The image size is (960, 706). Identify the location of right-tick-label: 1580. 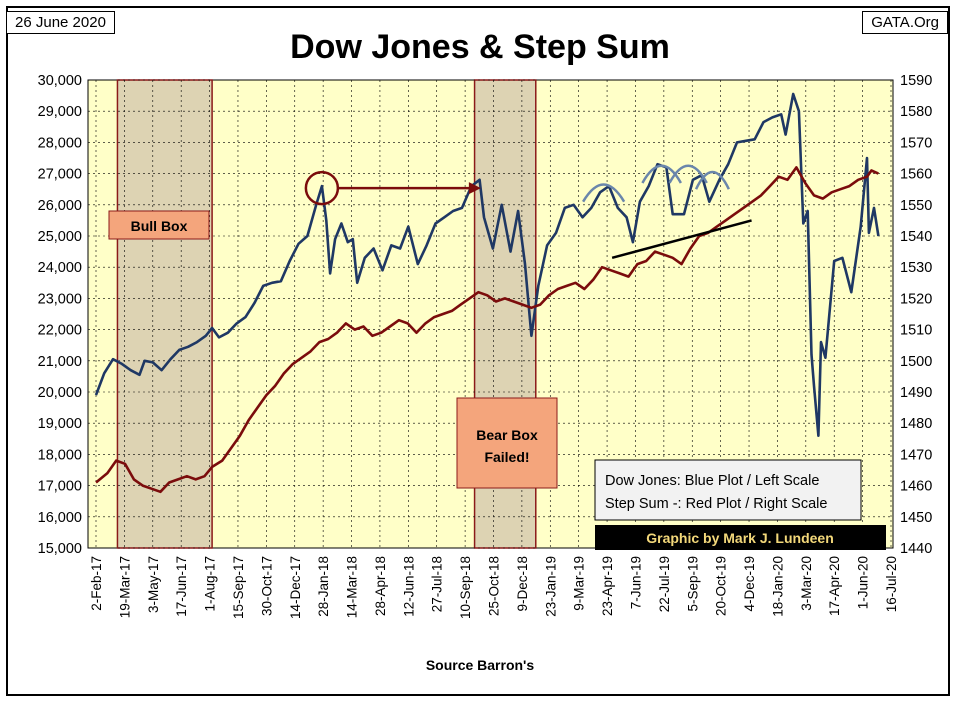
(916, 112).